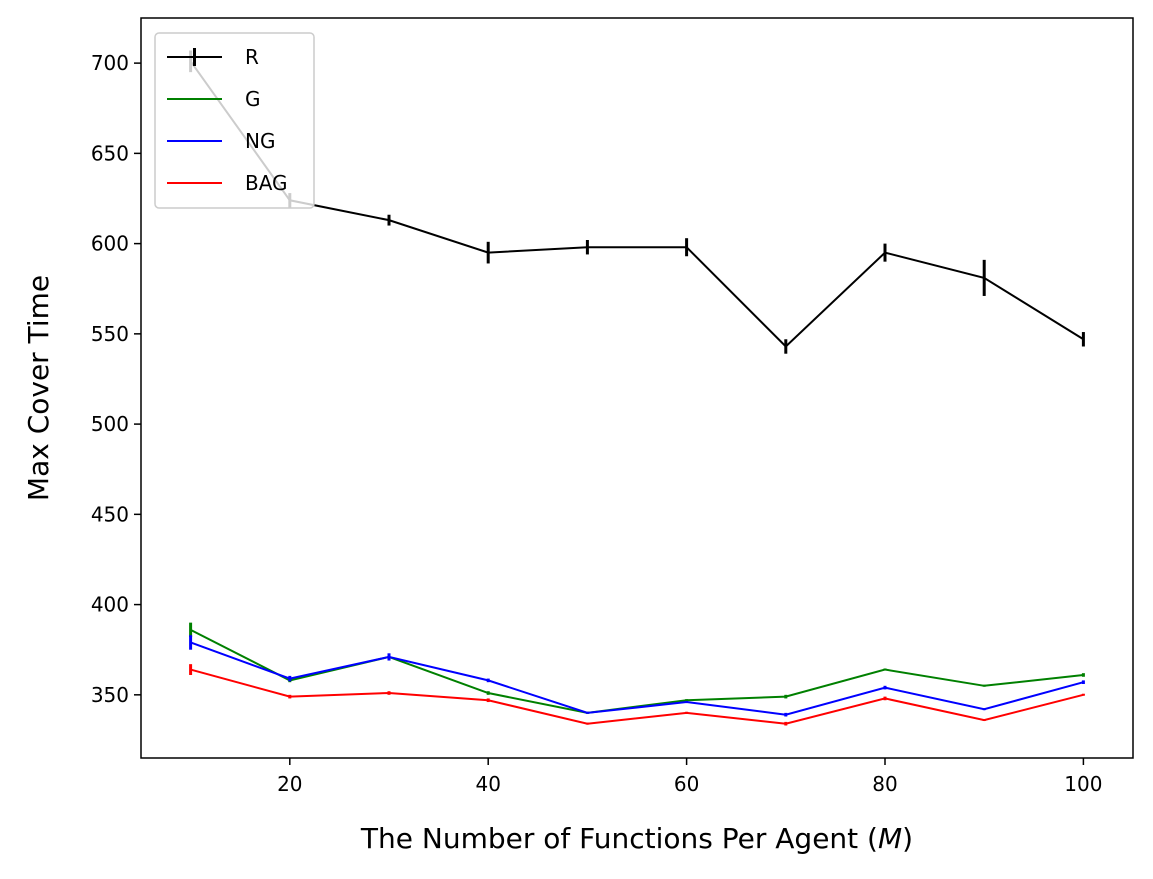  Describe the element at coordinates (487, 784) in the screenshot. I see `x-tick-label: 40` at that location.